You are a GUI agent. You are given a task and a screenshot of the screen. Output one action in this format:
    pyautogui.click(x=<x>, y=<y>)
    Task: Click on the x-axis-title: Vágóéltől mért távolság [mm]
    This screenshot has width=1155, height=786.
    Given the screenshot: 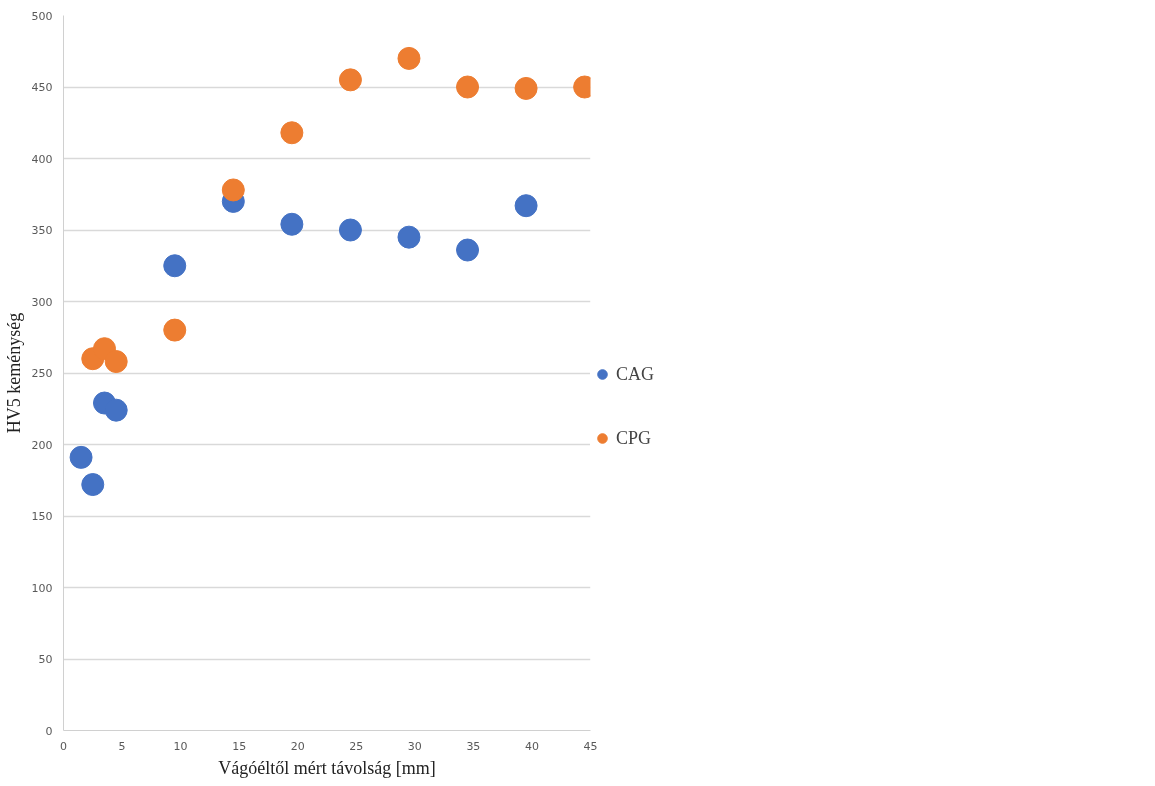 What is the action you would take?
    pyautogui.click(x=327, y=767)
    